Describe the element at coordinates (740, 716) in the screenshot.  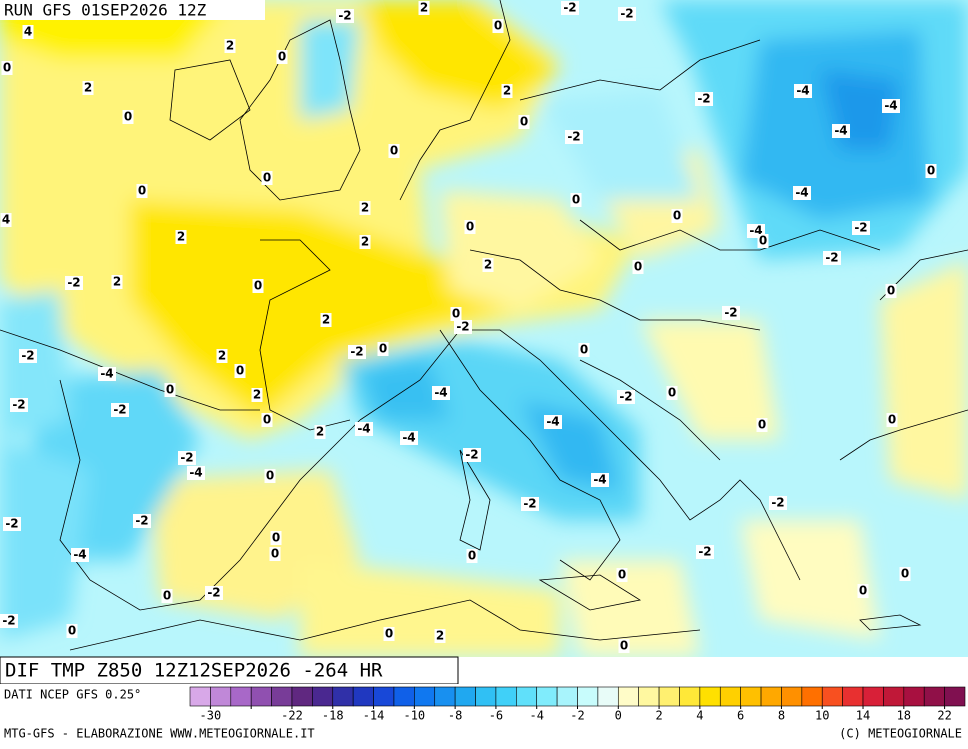
I see `colorbar-tick-label: 6` at that location.